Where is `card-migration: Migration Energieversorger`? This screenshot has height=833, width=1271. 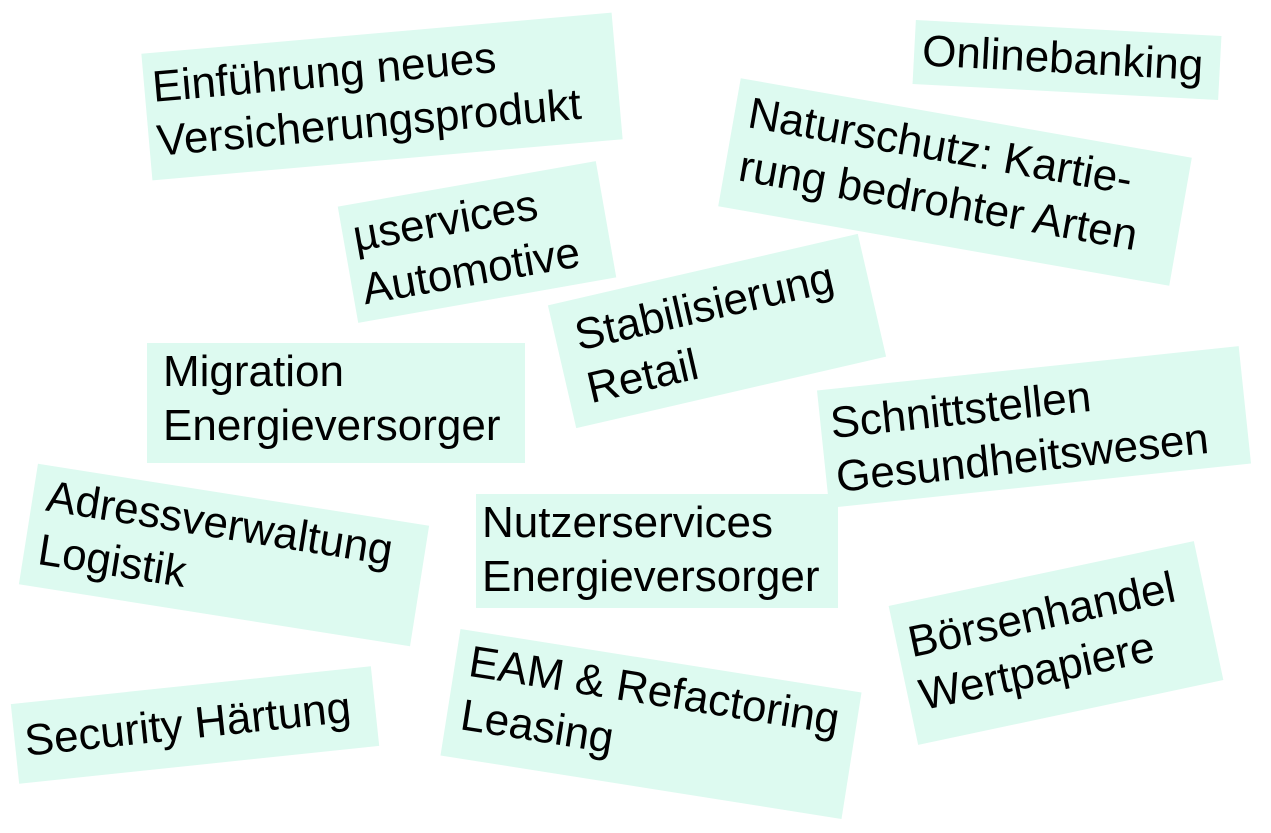
card-migration: Migration Energieversorger is located at coordinates (336, 403).